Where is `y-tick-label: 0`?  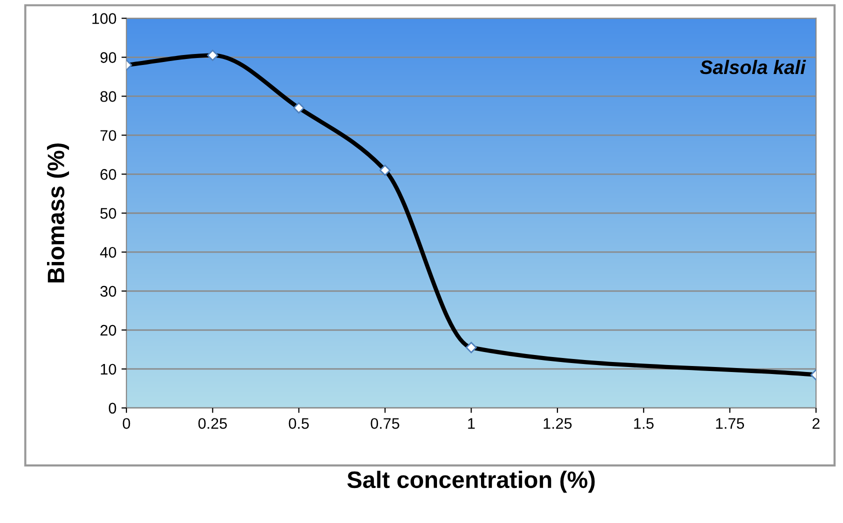 y-tick-label: 0 is located at coordinates (112, 408).